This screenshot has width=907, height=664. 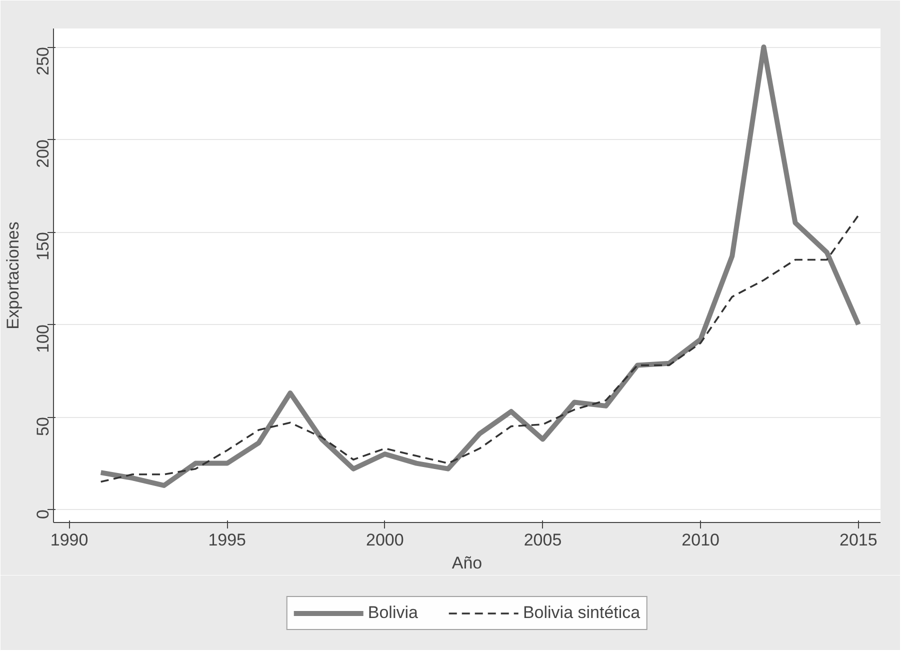 What do you see at coordinates (43, 515) in the screenshot?
I see `y-tick-label: 0` at bounding box center [43, 515].